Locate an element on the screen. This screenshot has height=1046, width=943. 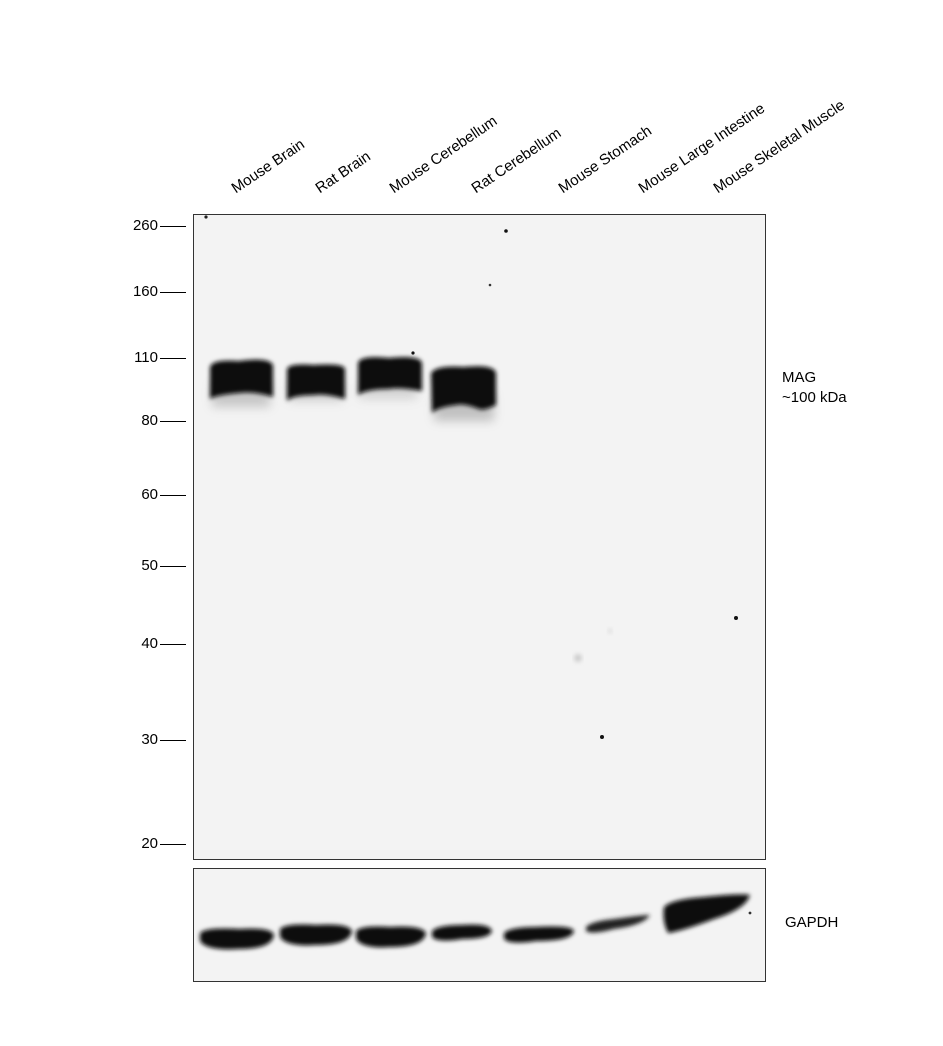
loading-control-blot-panel is located at coordinates (479, 925).